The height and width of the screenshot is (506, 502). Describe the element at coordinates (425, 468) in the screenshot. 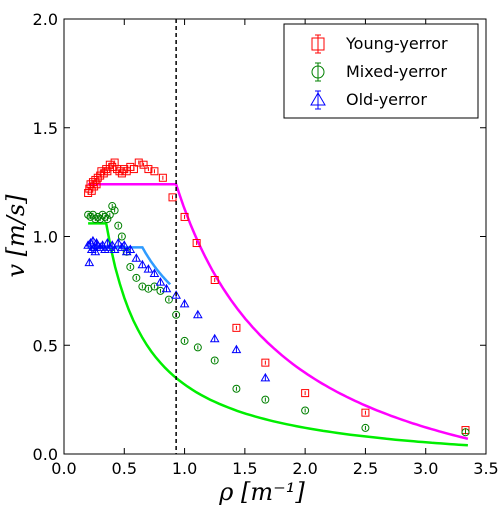

I see `x-tick-label: 3.0` at that location.